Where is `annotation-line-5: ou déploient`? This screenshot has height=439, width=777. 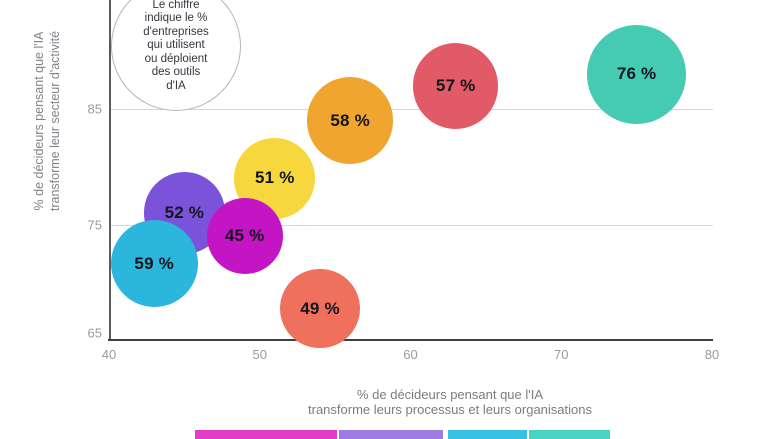 annotation-line-5: ou déploient is located at coordinates (176, 58).